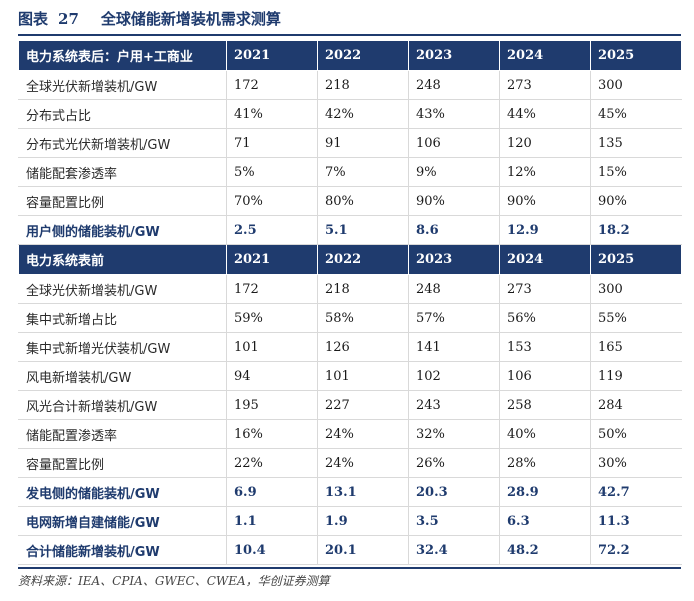  I want to click on table-row: 全球光伏新增装机/GW 172 218 248 273 300, so click(350, 85).